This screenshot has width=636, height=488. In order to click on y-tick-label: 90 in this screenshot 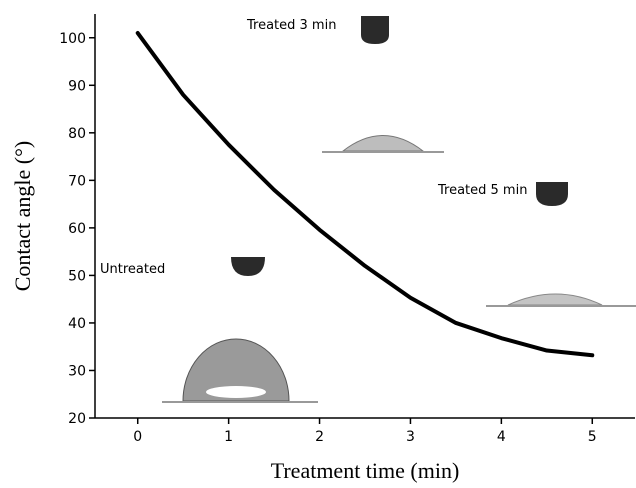, I will do `click(77, 86)`.